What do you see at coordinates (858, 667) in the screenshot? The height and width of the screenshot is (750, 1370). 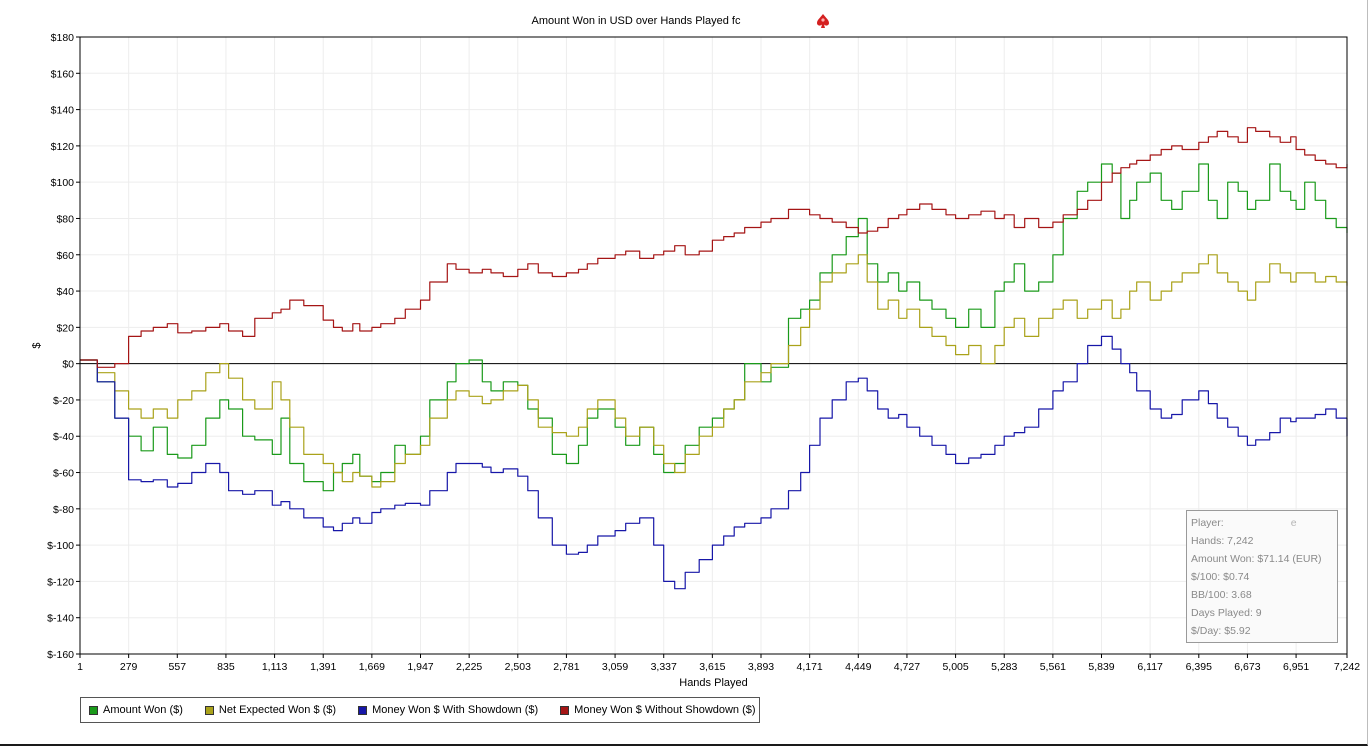 I see `x-tick-label: 4,449` at bounding box center [858, 667].